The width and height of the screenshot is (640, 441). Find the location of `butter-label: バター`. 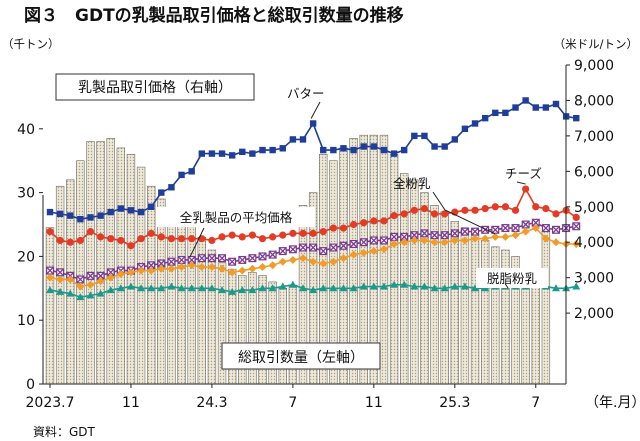

butter-label: バター is located at coordinates (306, 93).